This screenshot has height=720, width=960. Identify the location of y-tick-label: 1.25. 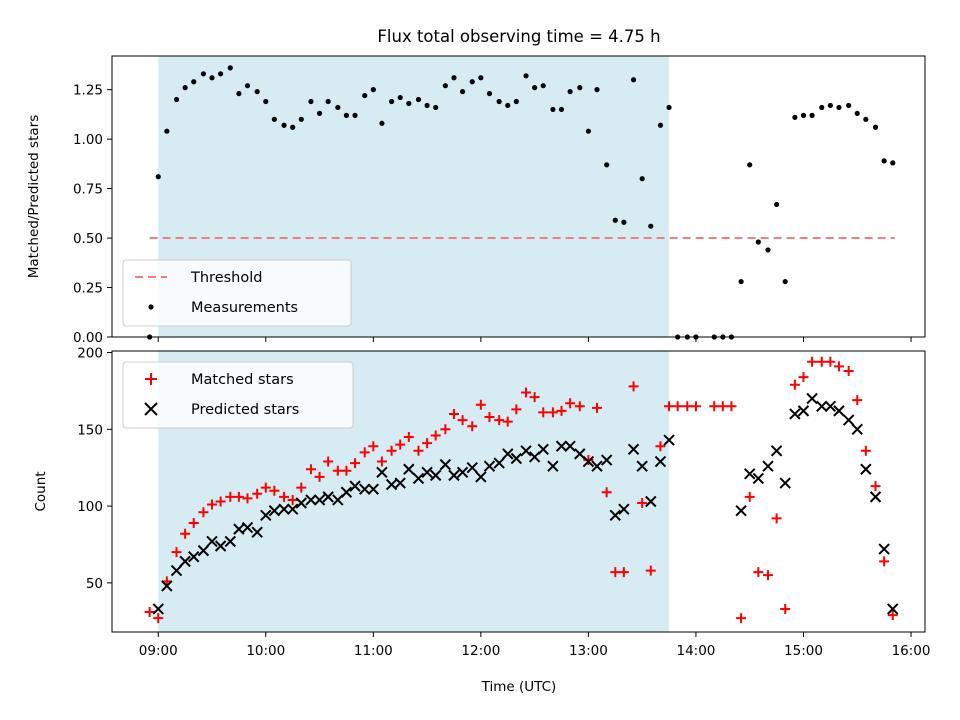
(88, 91).